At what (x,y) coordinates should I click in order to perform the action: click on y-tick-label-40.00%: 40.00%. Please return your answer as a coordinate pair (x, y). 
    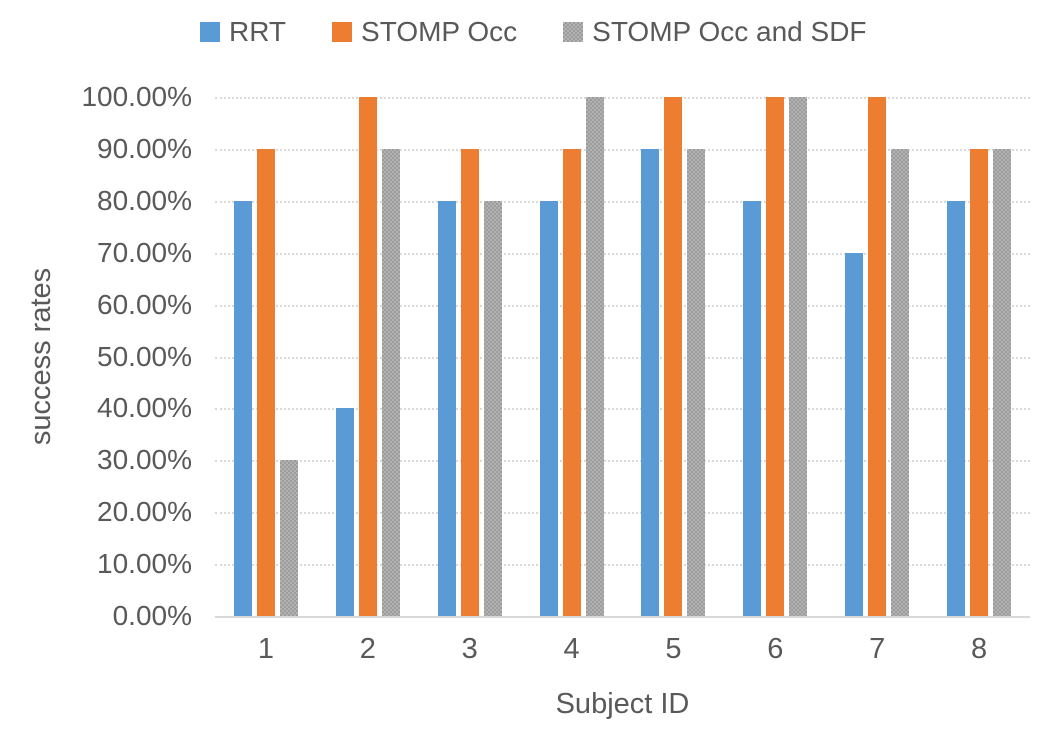
    Looking at the image, I should click on (144, 407).